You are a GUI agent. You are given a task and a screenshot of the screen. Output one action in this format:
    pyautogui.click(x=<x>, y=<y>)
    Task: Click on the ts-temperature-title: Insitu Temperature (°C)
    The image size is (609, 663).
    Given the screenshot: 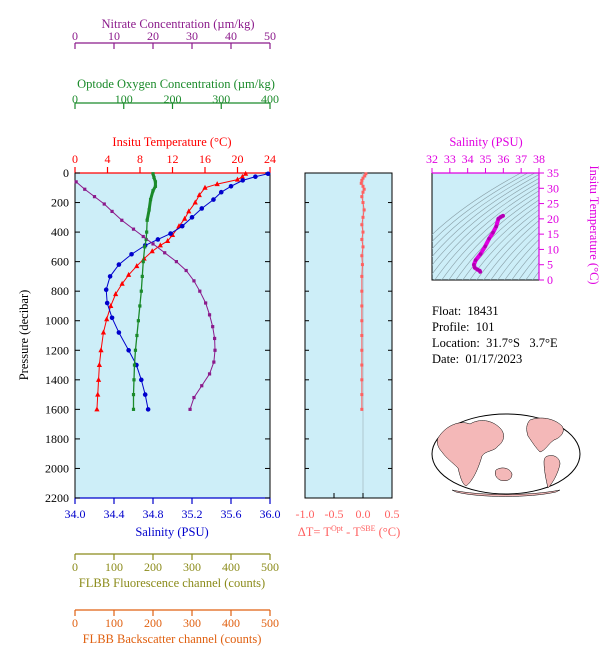 What is the action you would take?
    pyautogui.click(x=594, y=224)
    